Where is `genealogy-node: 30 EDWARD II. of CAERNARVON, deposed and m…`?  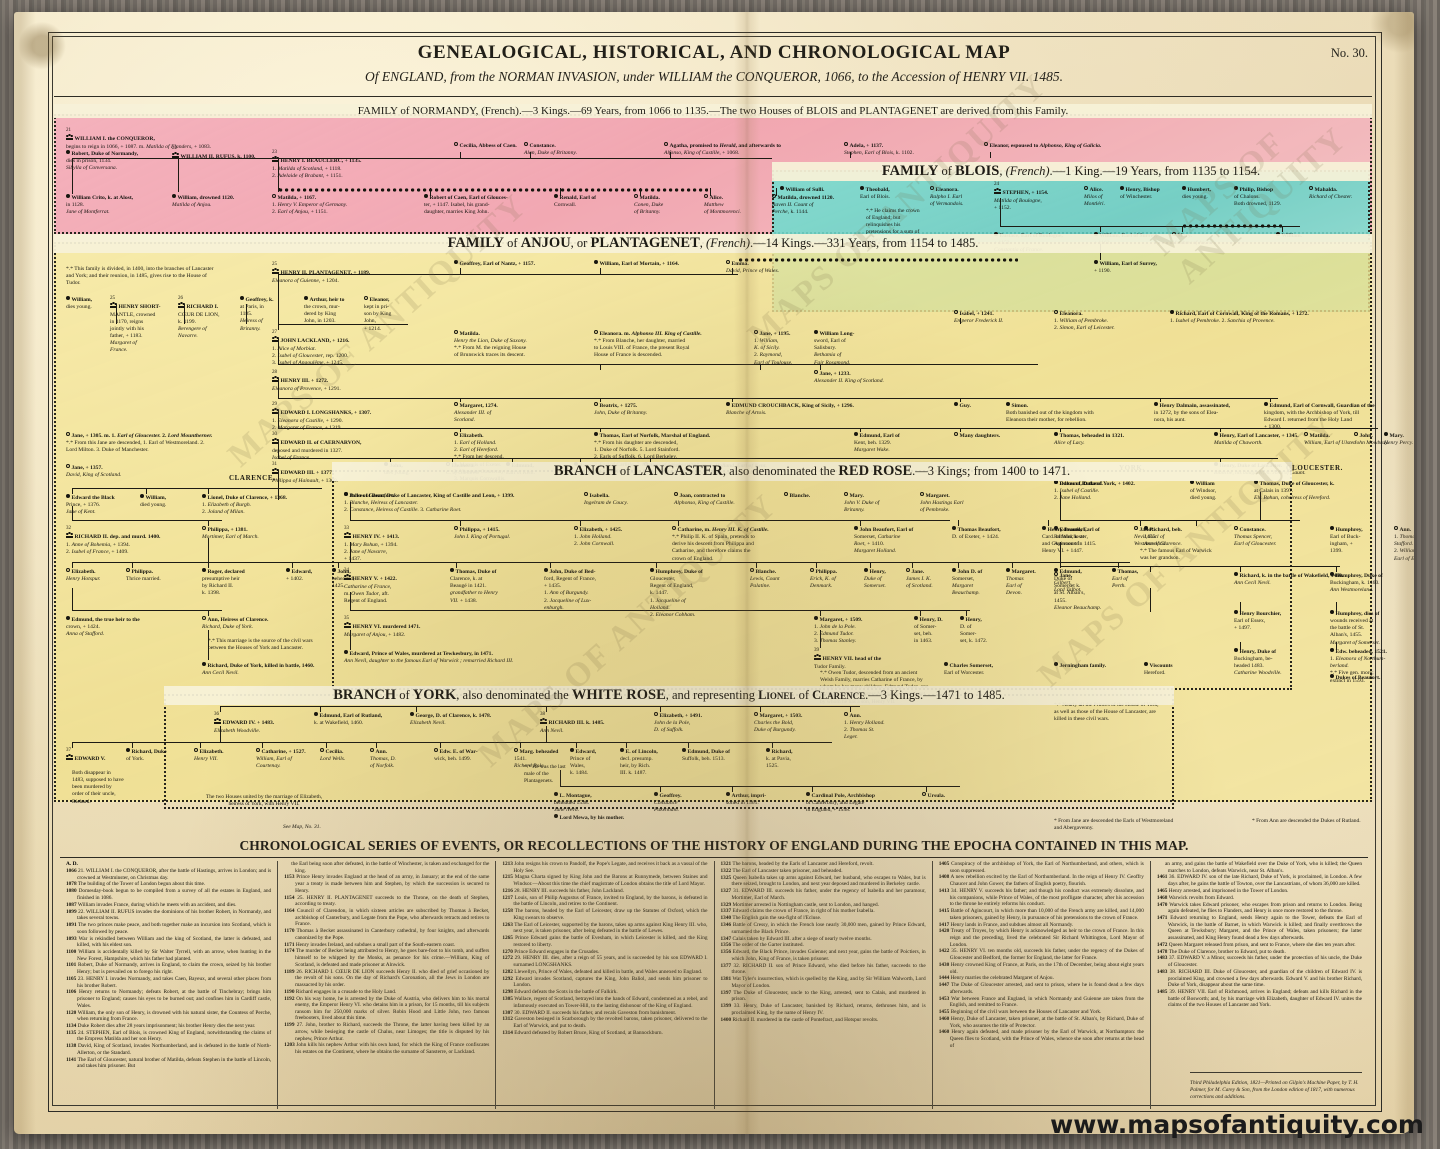 genealogy-node: 30 EDWARD II. of CAERNARVON, deposed and m… is located at coordinates (352, 447).